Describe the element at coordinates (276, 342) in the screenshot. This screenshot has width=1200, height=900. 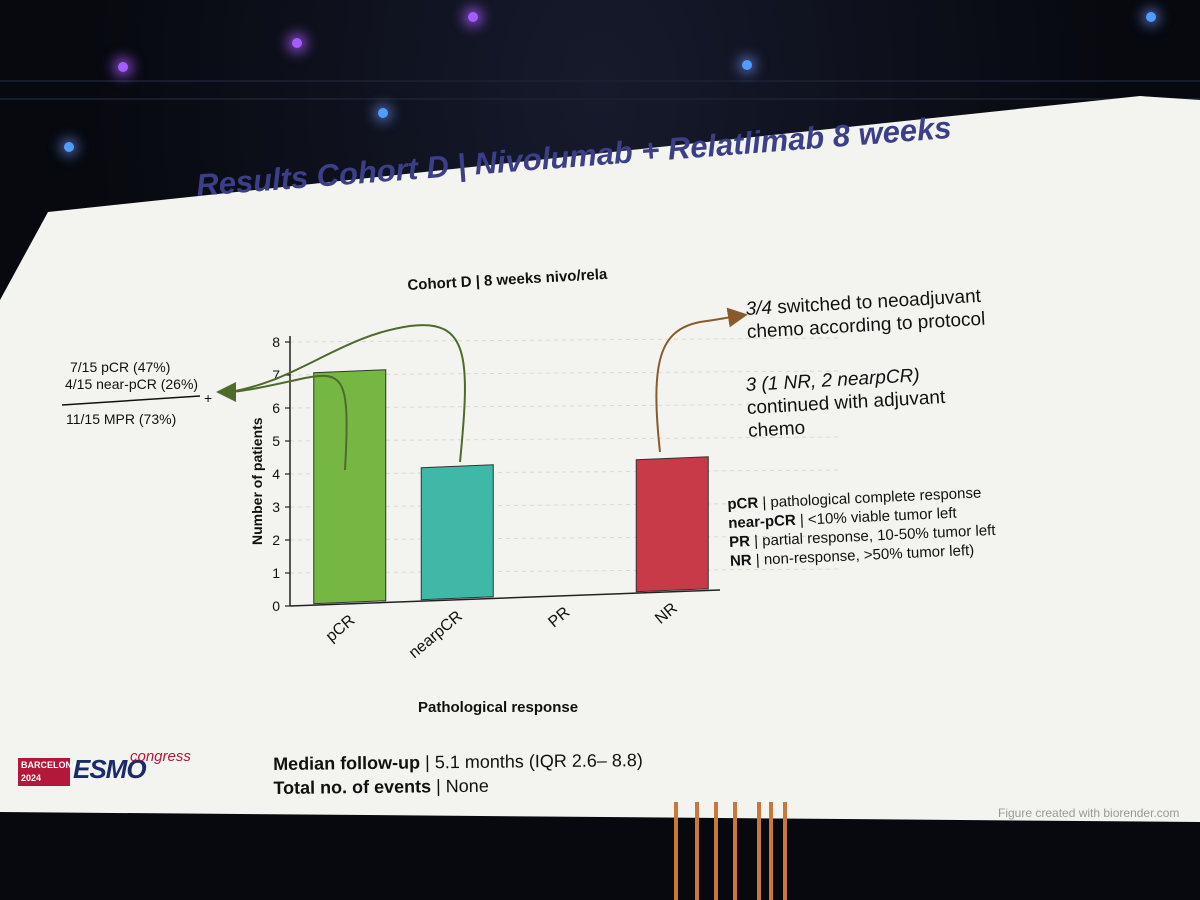
I see `y-tick-label: 8` at that location.